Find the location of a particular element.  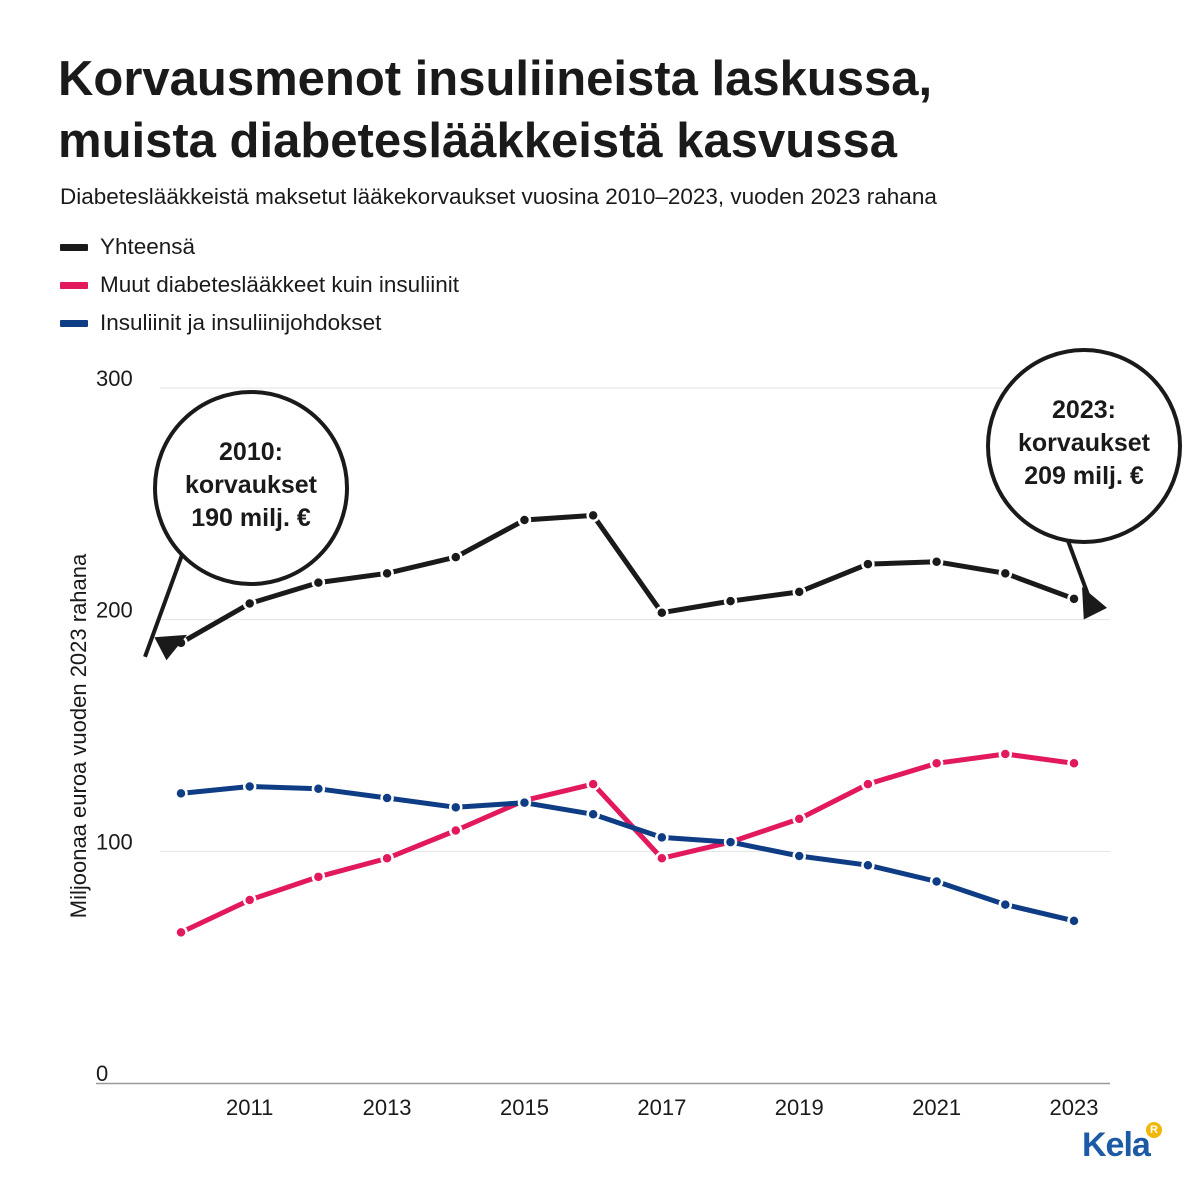

kela-logo-badge: R is located at coordinates (1154, 1130).